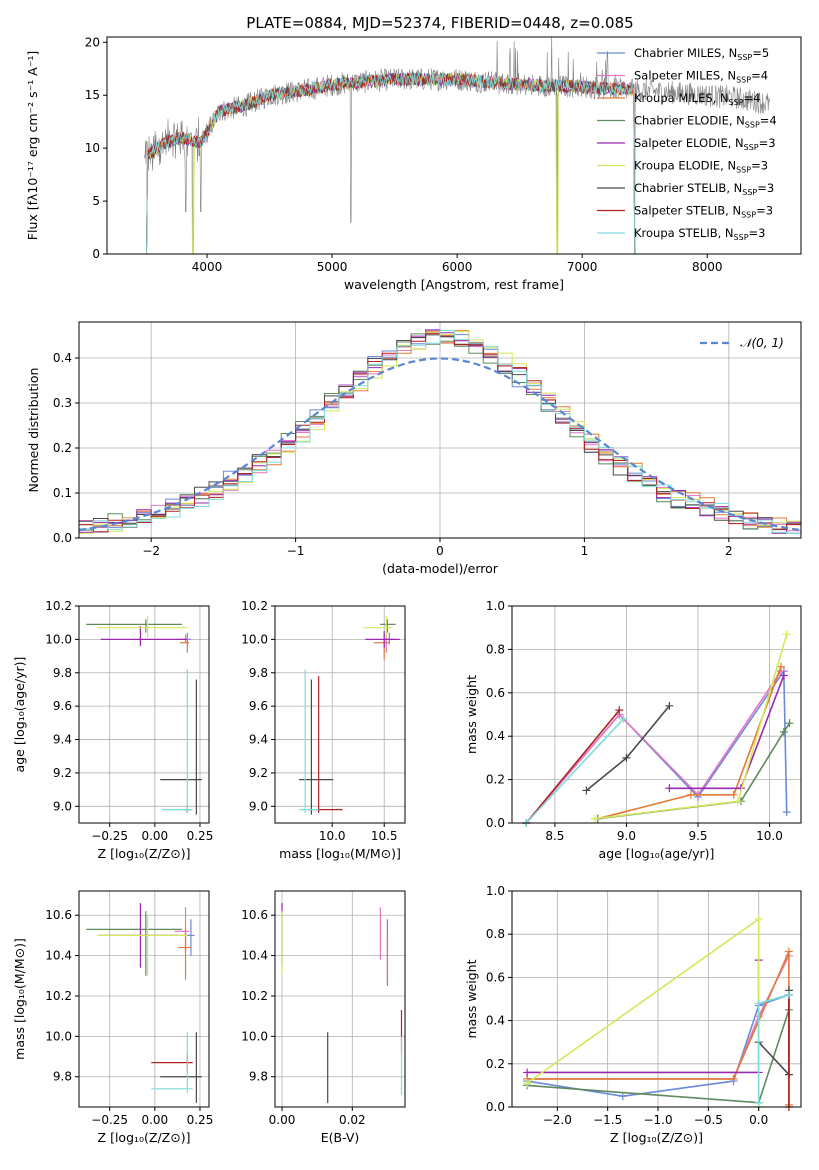 The width and height of the screenshot is (819, 1170). Describe the element at coordinates (729, 551) in the screenshot. I see `x-tick-label: 2` at that location.